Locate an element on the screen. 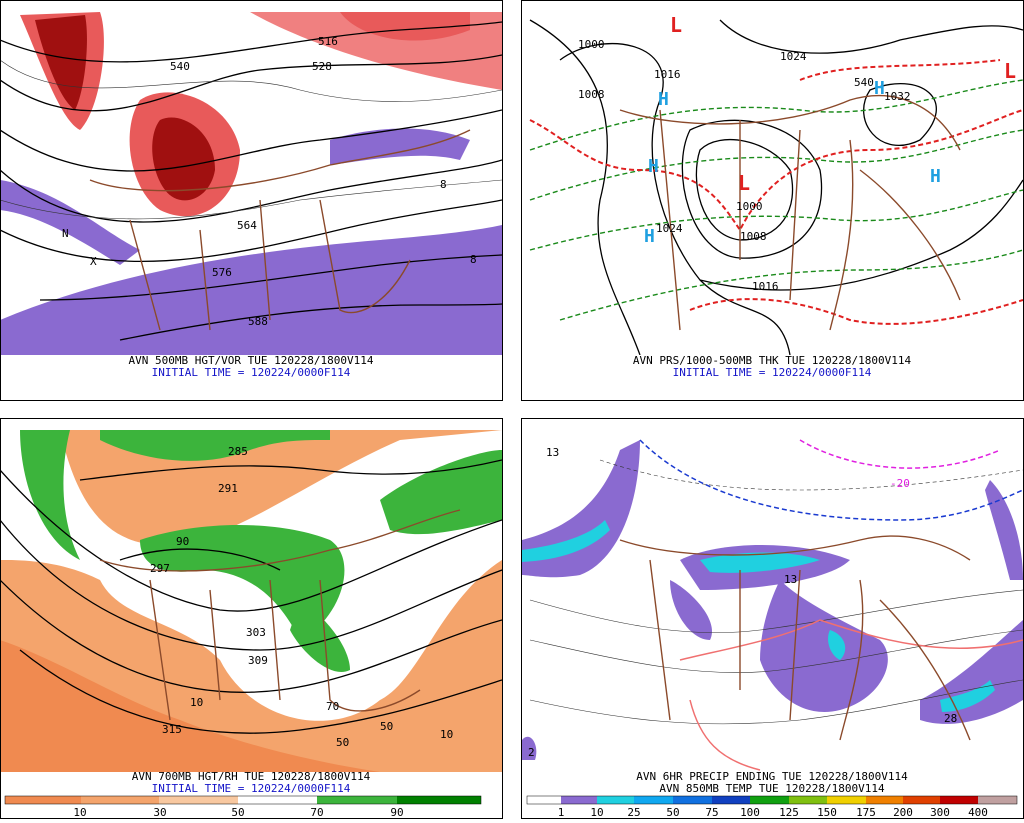  rh-label: 70 is located at coordinates (332, 706).